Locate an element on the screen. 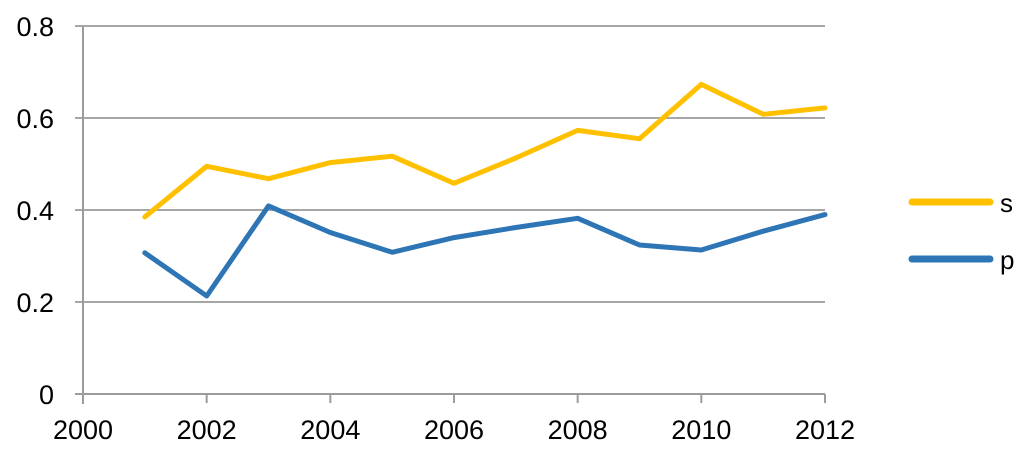  y-axis-tick-labels: 0 0.2 0.4 0.6 0.8 is located at coordinates (35, 211).